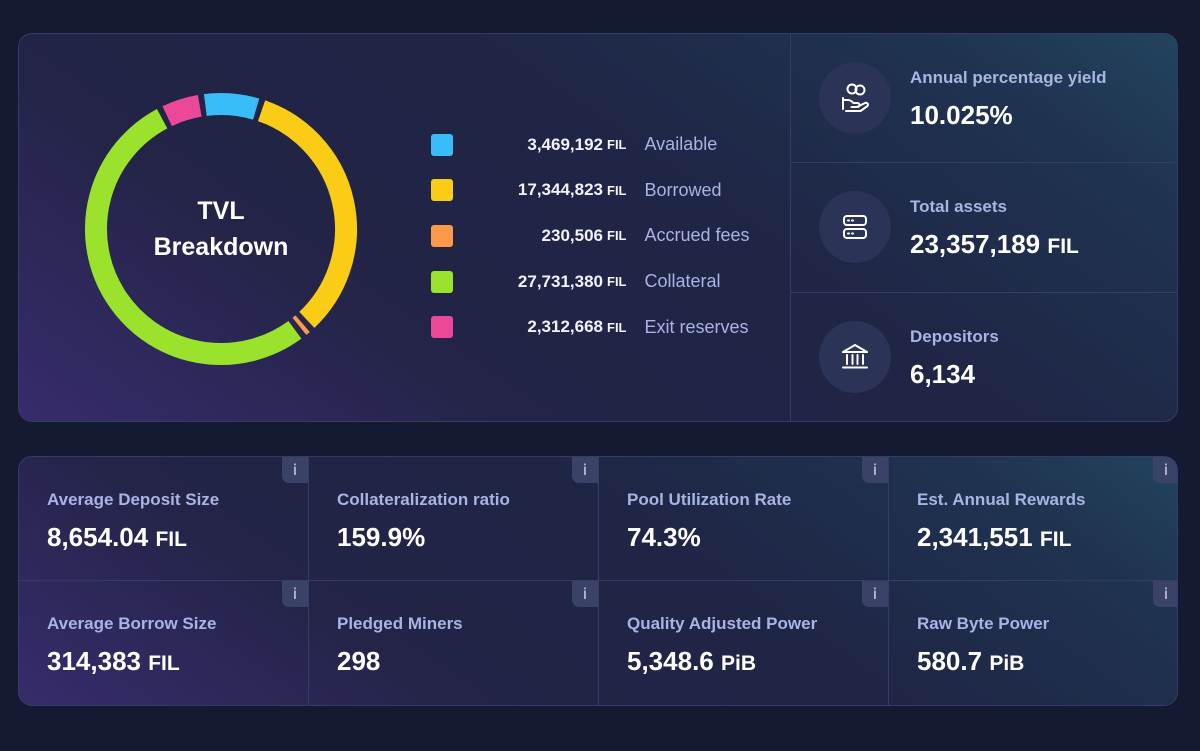  Describe the element at coordinates (959, 207) in the screenshot. I see `stat-label: Total assets` at that location.